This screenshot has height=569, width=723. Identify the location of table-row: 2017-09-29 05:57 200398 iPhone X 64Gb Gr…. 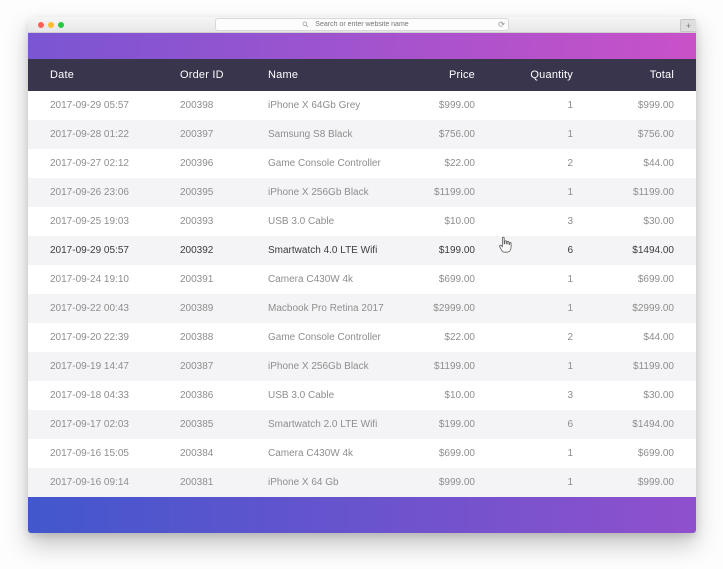
(362, 105).